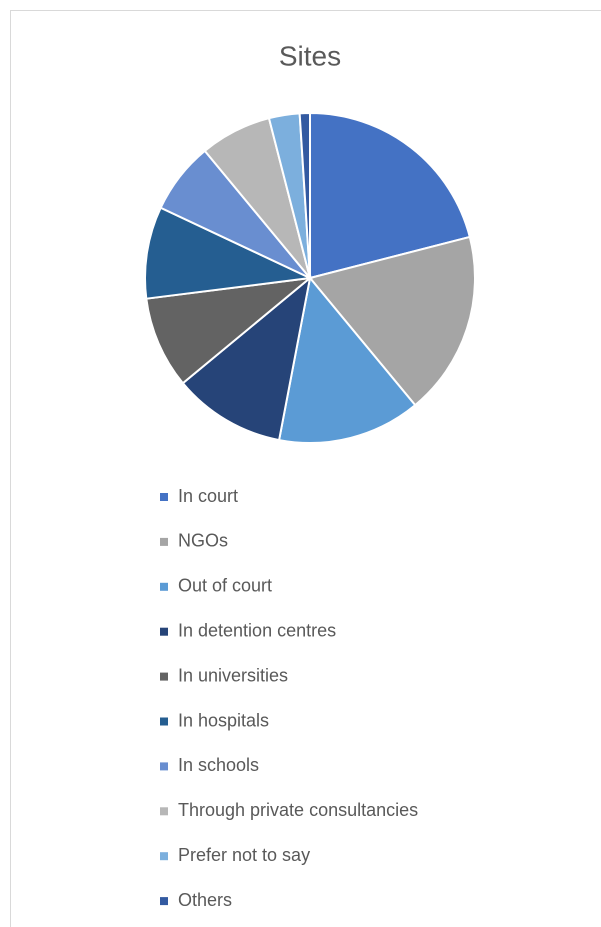 The width and height of the screenshot is (601, 927). What do you see at coordinates (257, 630) in the screenshot?
I see `legend-label: In detention centres` at bounding box center [257, 630].